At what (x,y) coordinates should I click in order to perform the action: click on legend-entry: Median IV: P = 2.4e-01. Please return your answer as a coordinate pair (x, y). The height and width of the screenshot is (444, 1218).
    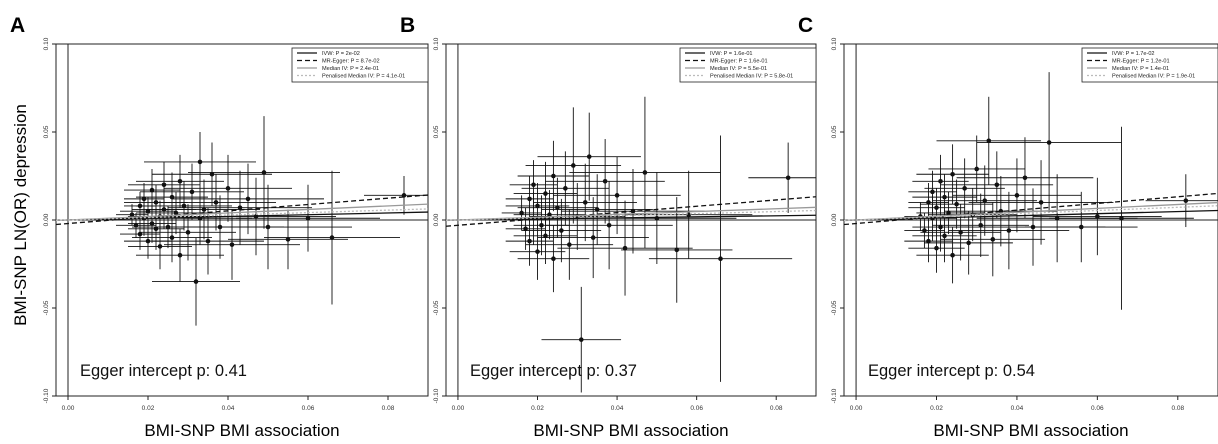
    Looking at the image, I should click on (350, 69).